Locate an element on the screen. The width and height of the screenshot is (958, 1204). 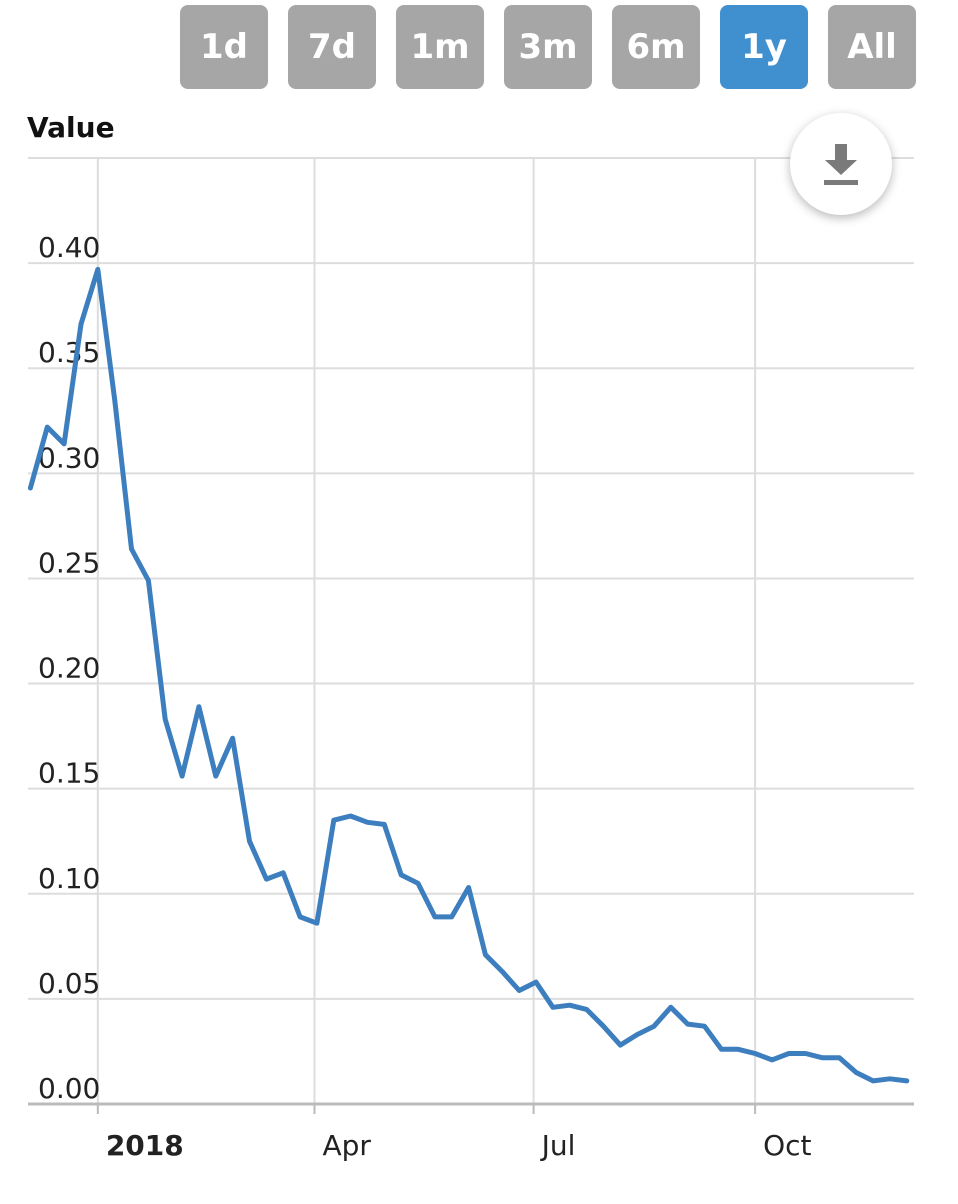
x-tick-label: Jul is located at coordinates (558, 1145).